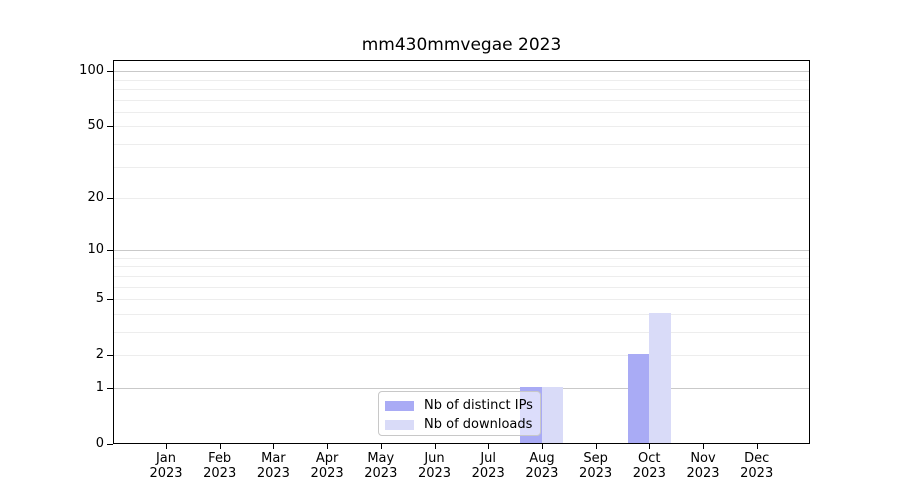 Image resolution: width=900 pixels, height=500 pixels. What do you see at coordinates (757, 466) in the screenshot?
I see `x-tick-label-dec: Dec 2023` at bounding box center [757, 466].